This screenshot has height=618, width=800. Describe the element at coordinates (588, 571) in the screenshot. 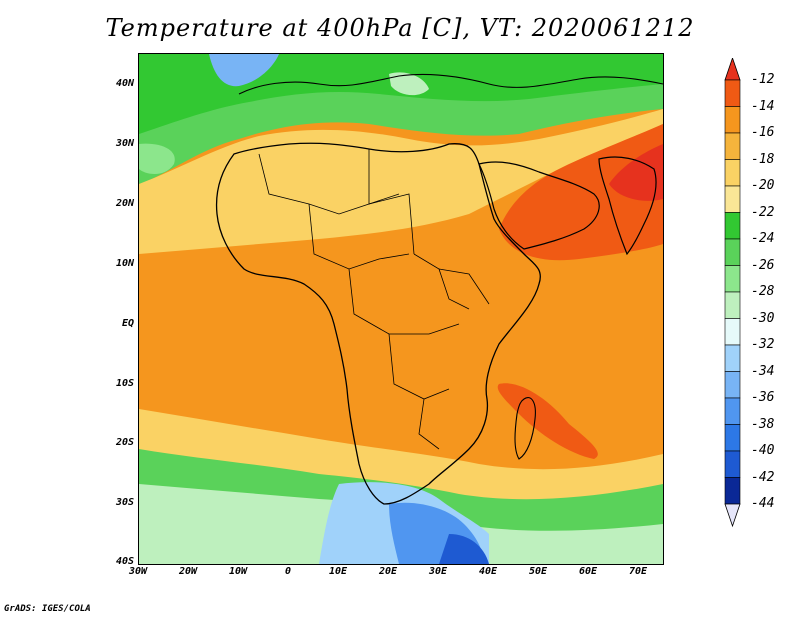

I see `lon-label-60e: 60E` at that location.